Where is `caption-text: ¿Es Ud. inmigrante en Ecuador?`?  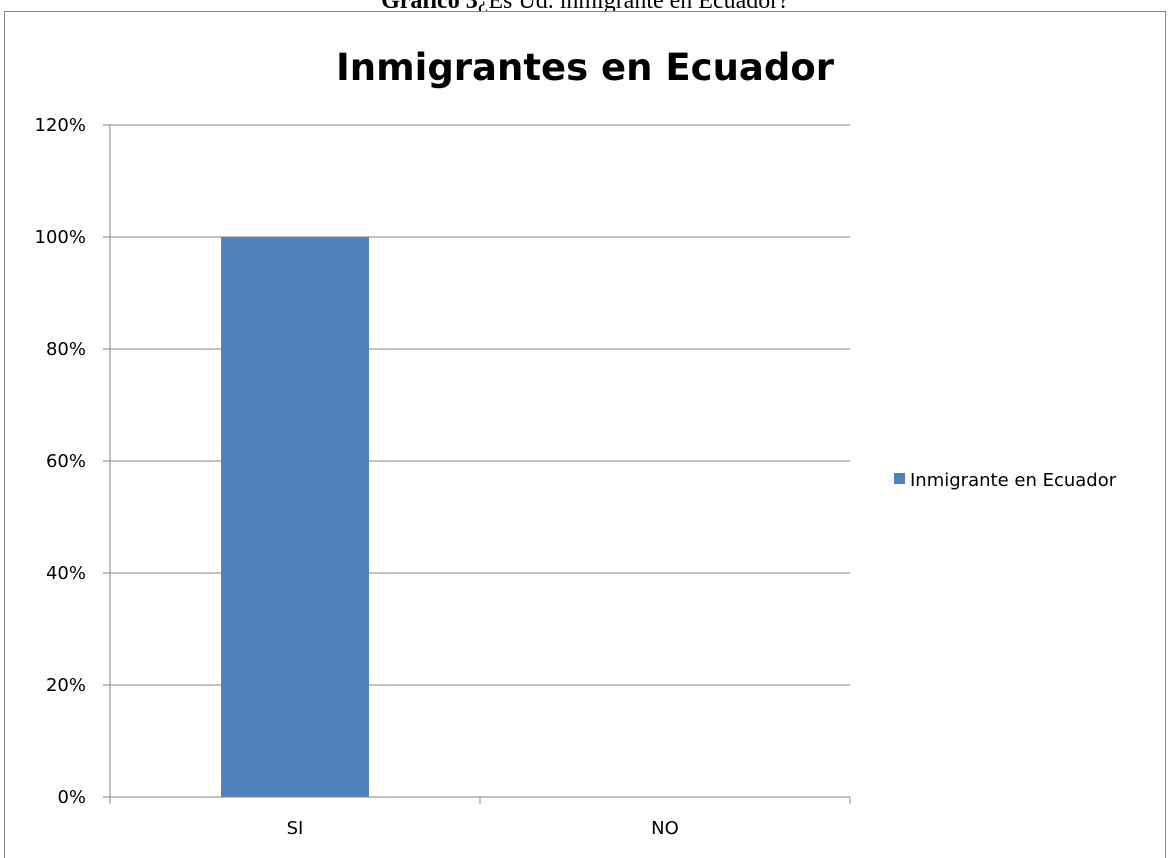 caption-text: ¿Es Ud. inmigrante en Ecuador? is located at coordinates (633, 7).